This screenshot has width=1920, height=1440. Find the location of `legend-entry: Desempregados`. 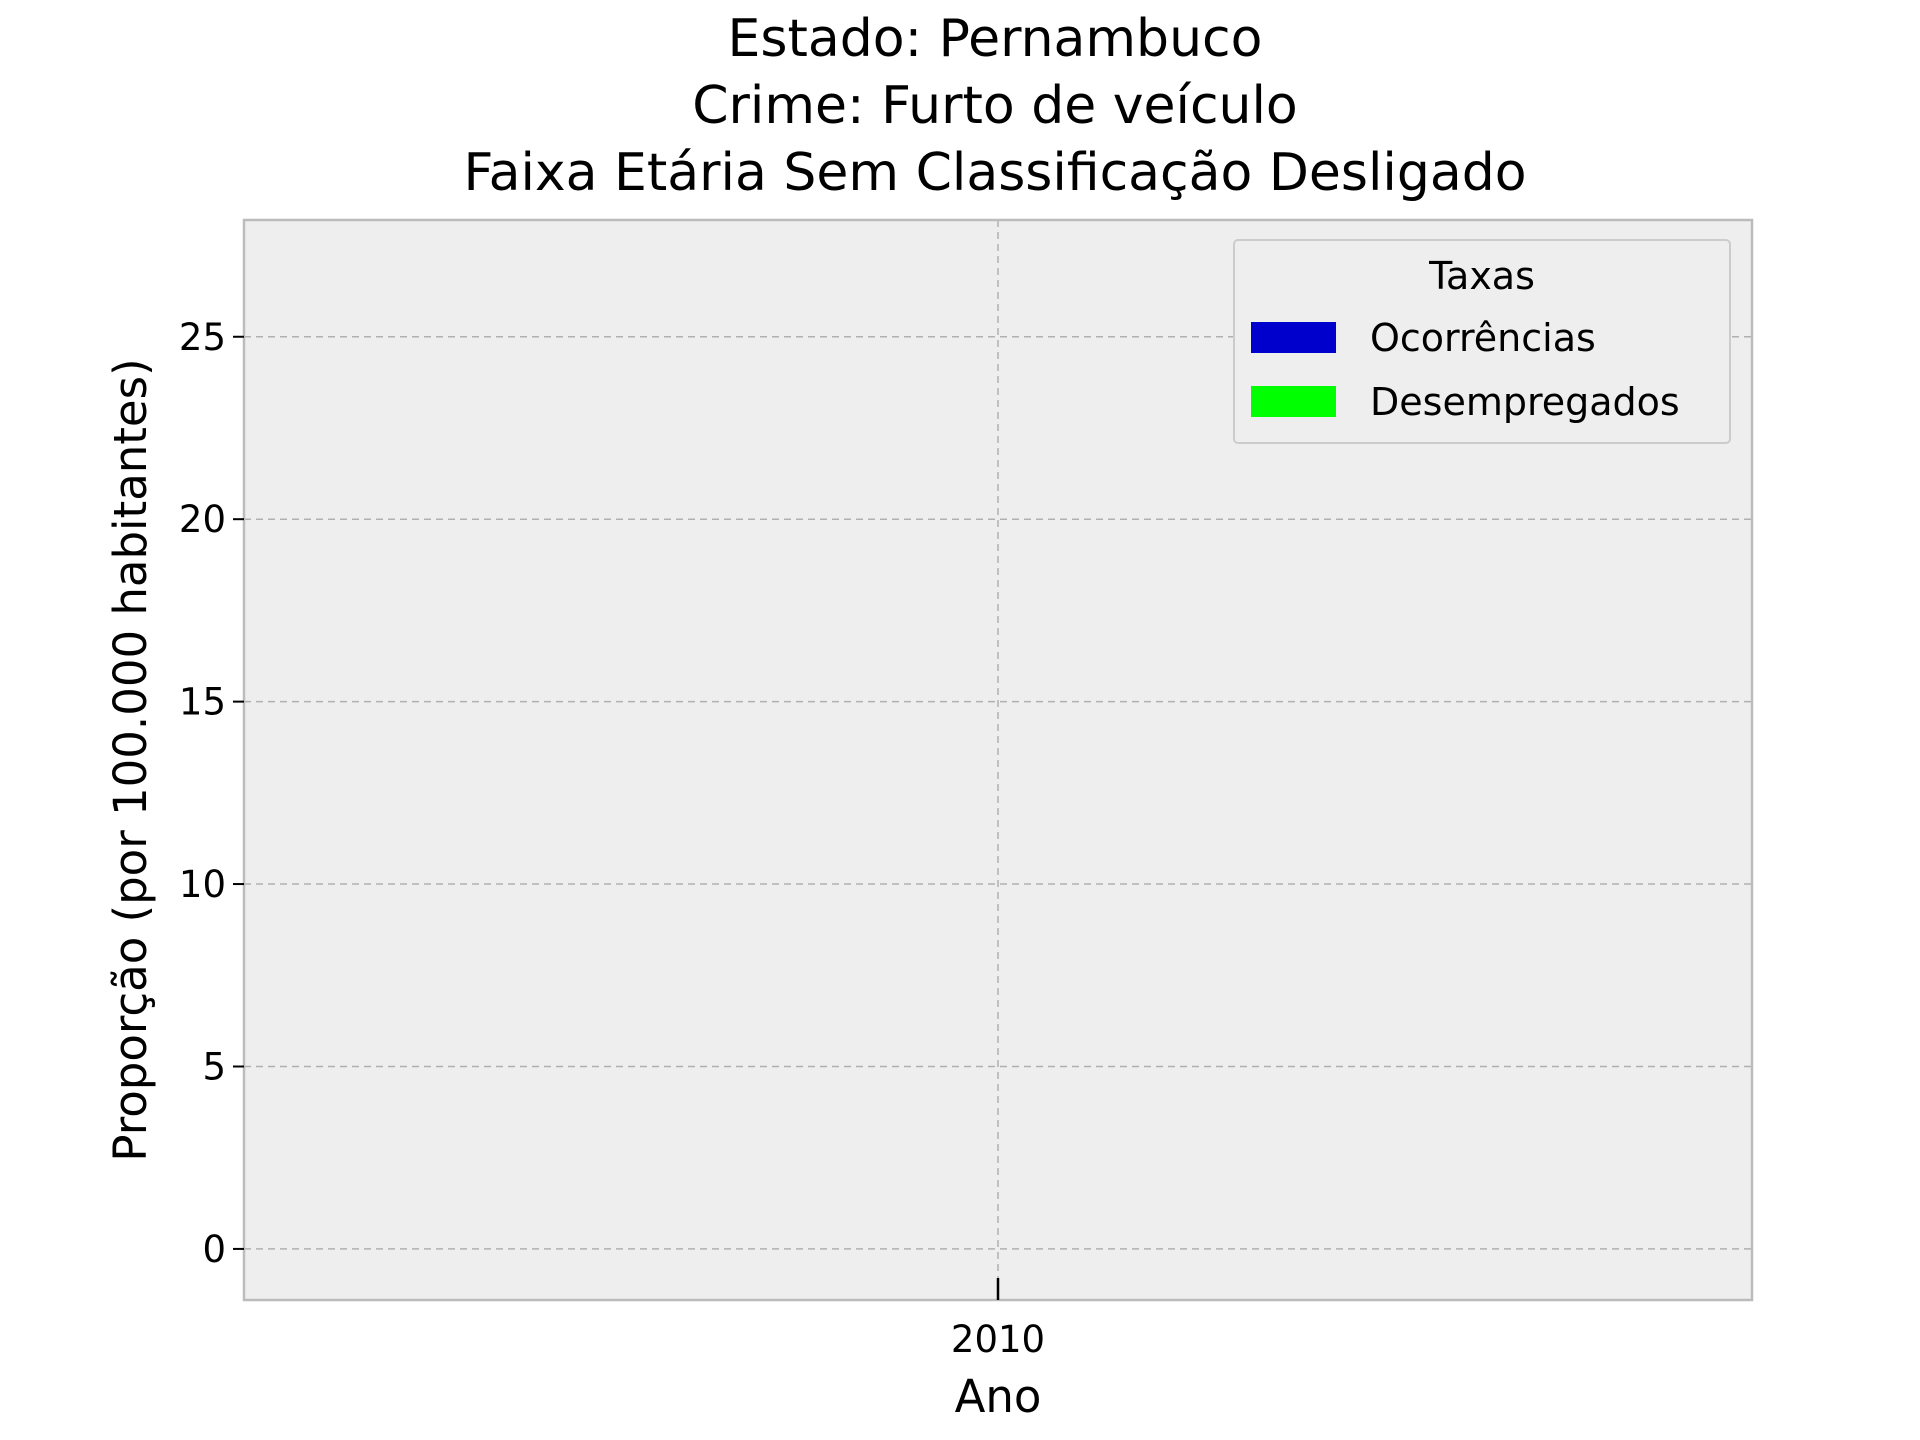

legend-entry: Desempregados is located at coordinates (1525, 402).